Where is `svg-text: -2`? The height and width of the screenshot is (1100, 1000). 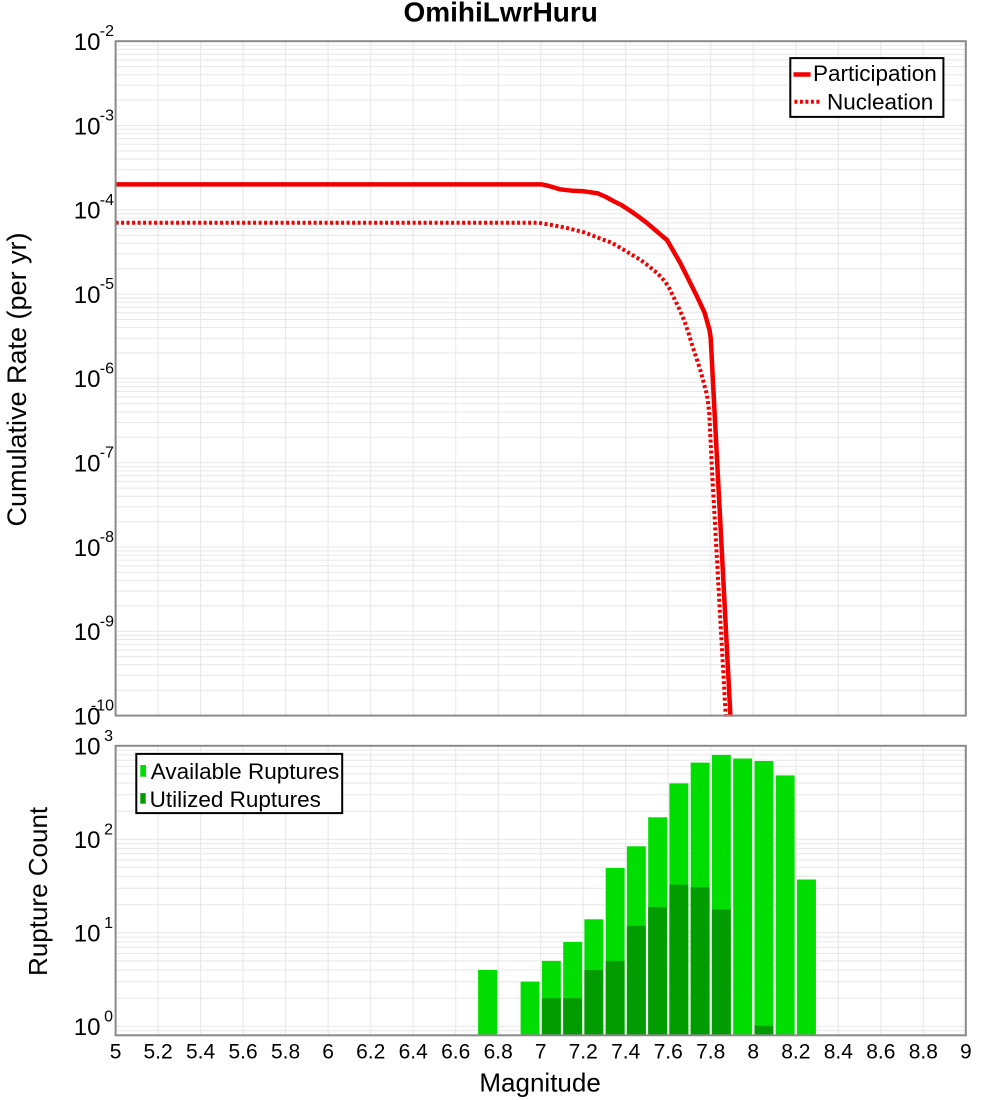
svg-text: -2 is located at coordinates (107, 31).